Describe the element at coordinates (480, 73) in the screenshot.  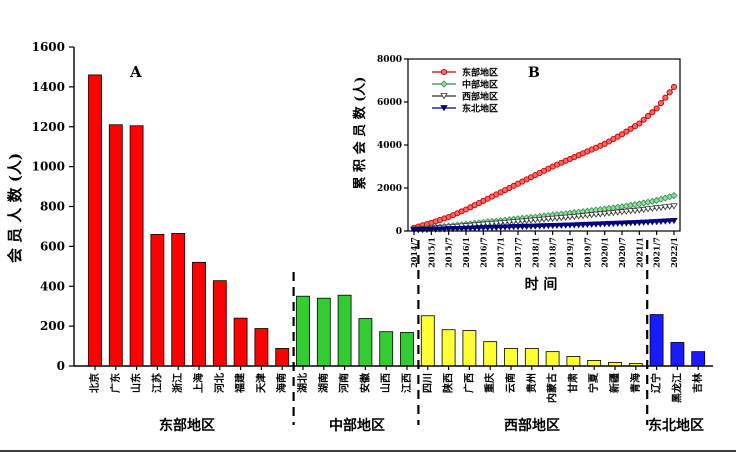
I see `legend-label: 东部地区` at that location.